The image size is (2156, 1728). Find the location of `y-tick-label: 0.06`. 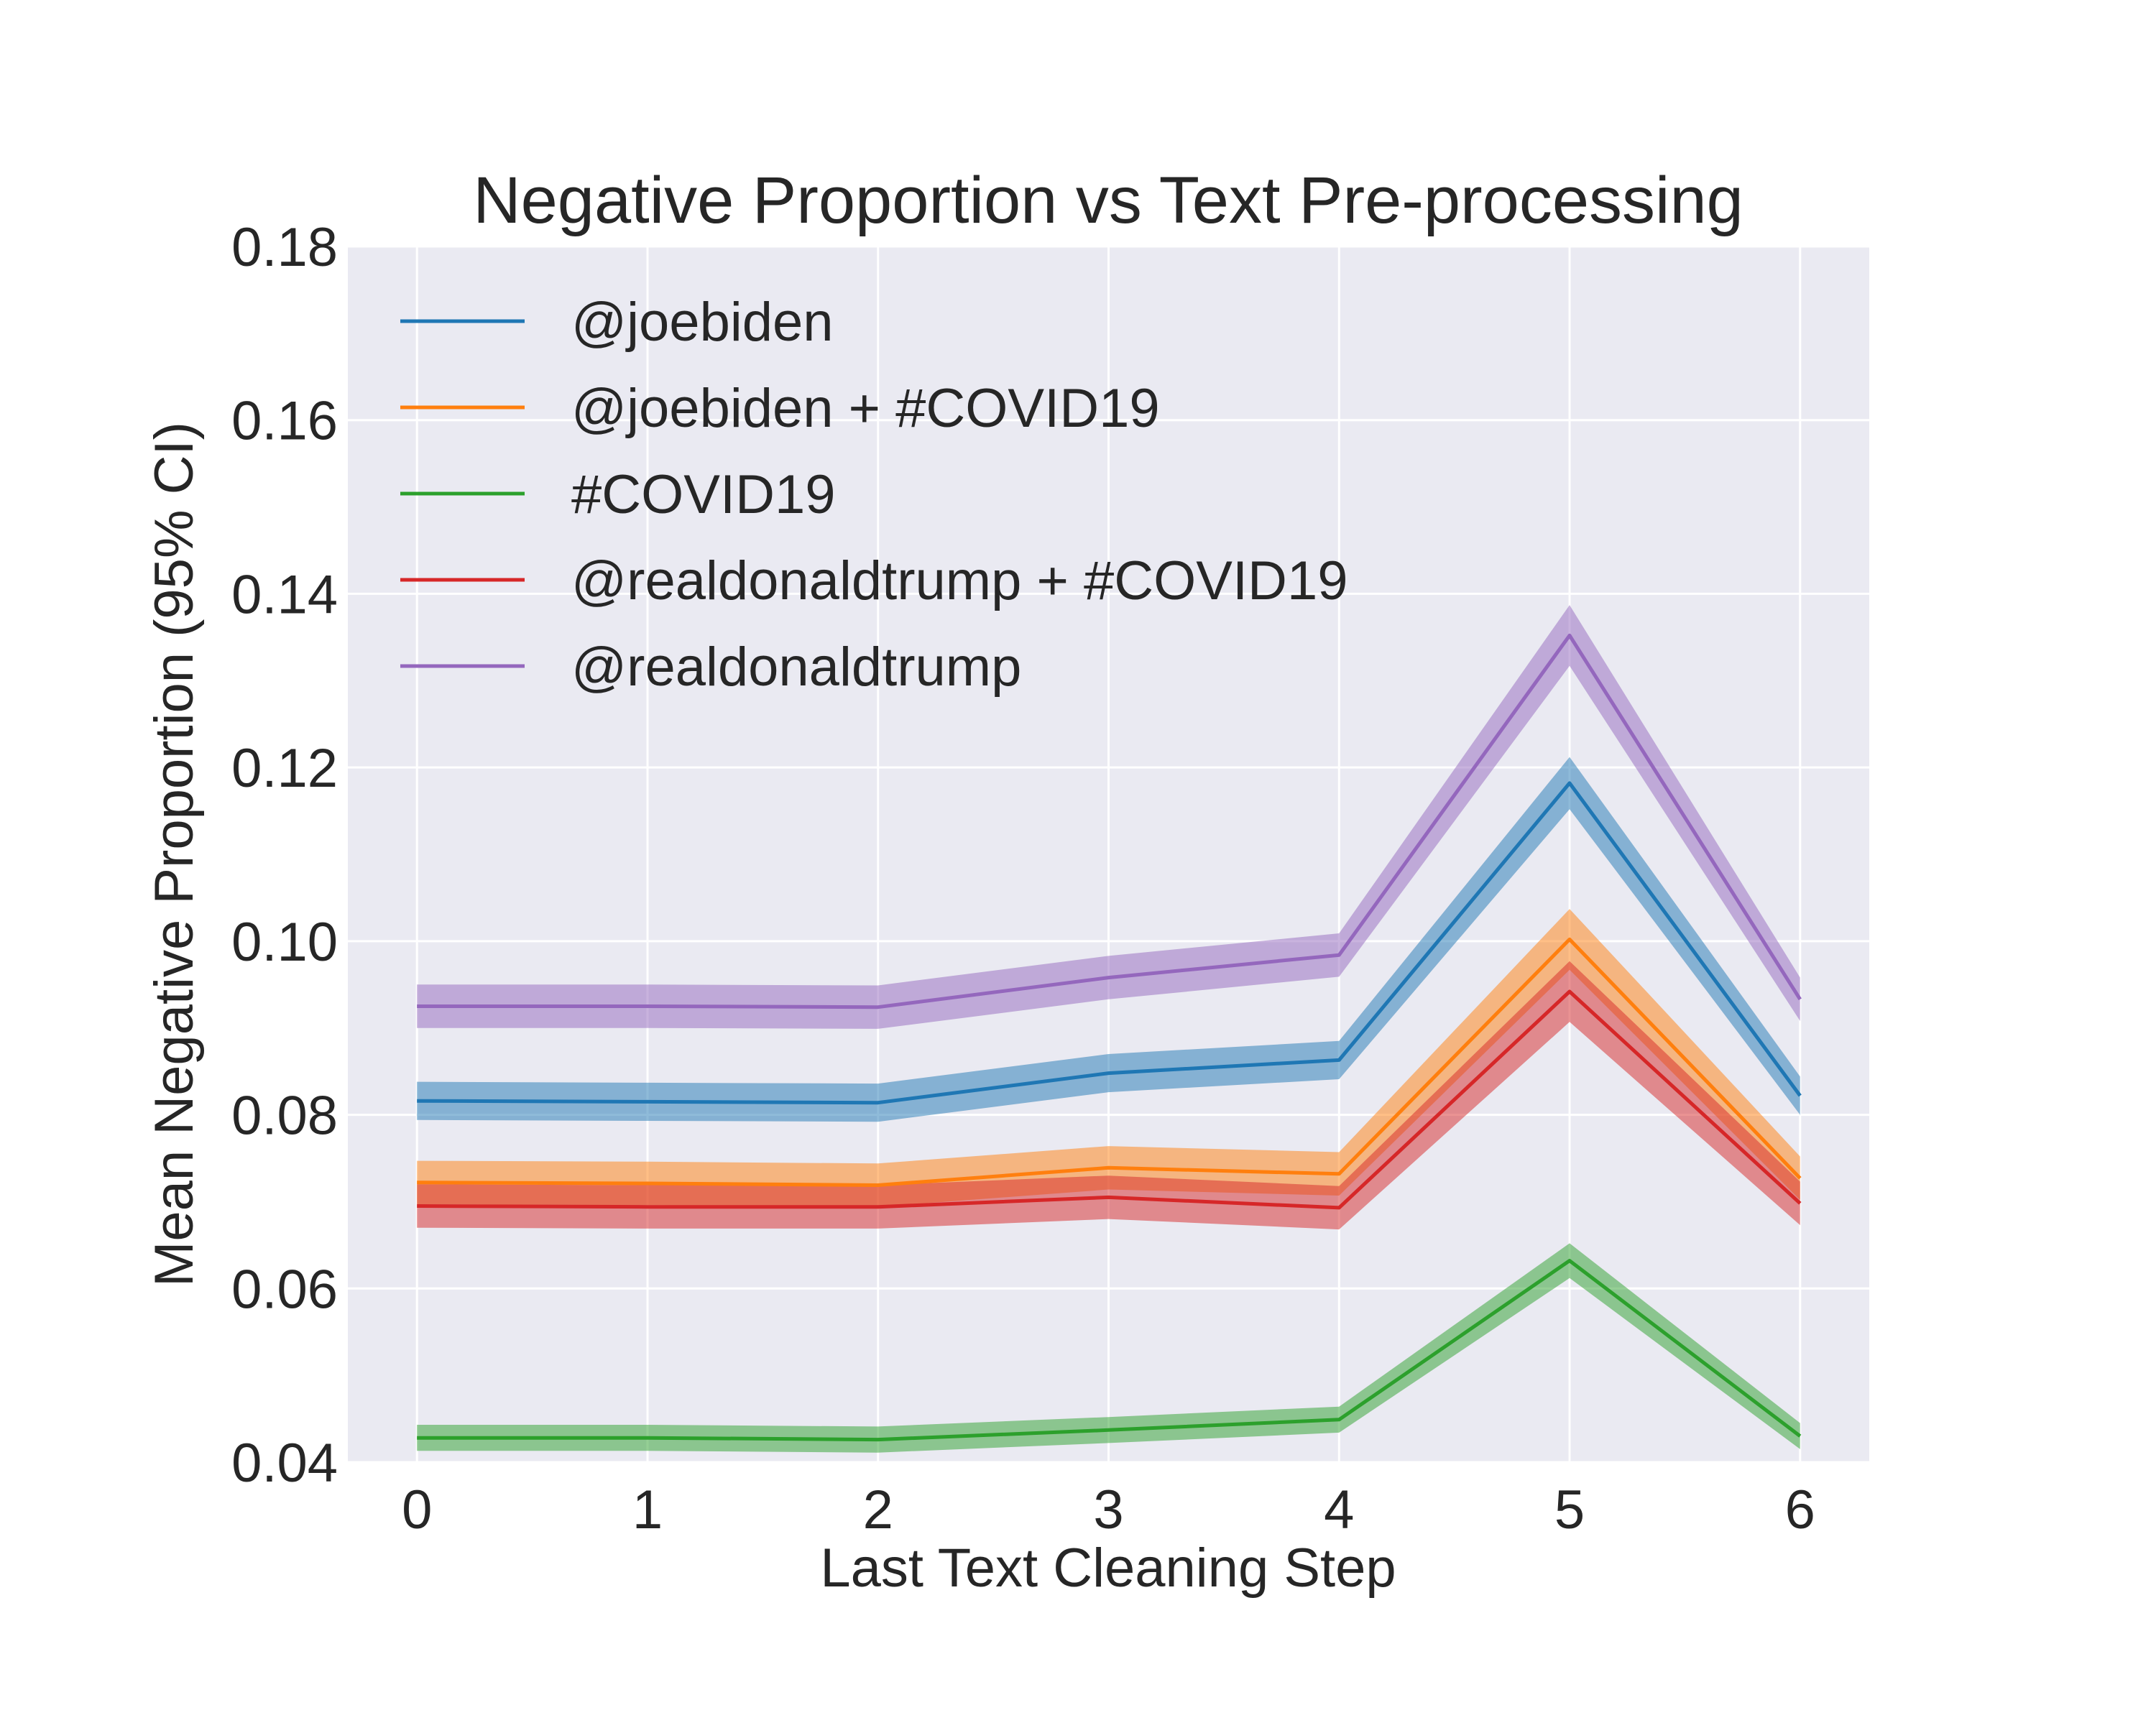

y-tick-label: 0.06 is located at coordinates (284, 1290).